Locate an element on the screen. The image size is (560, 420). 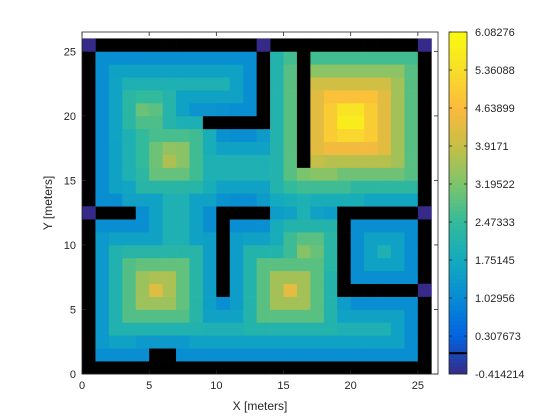
colorbar-tick-label: 3.9171 is located at coordinates (492, 147).